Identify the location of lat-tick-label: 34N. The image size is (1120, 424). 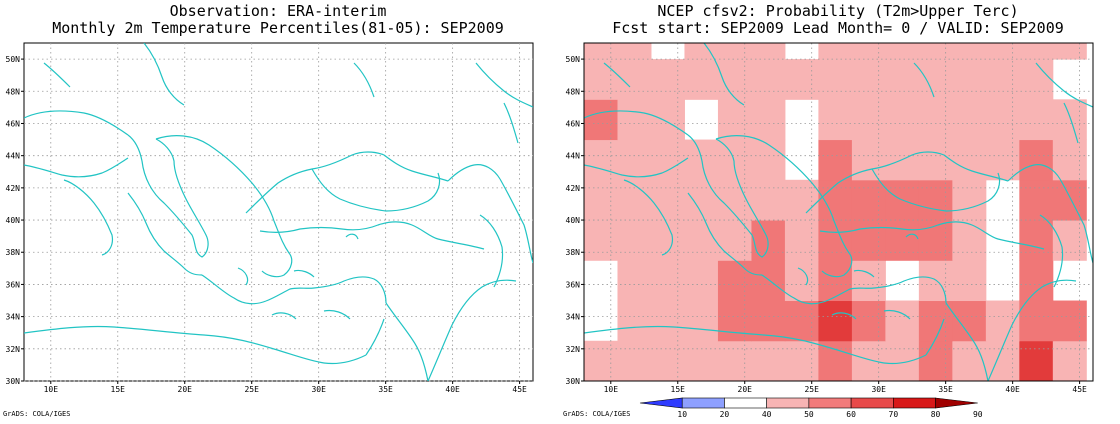
(573, 317).